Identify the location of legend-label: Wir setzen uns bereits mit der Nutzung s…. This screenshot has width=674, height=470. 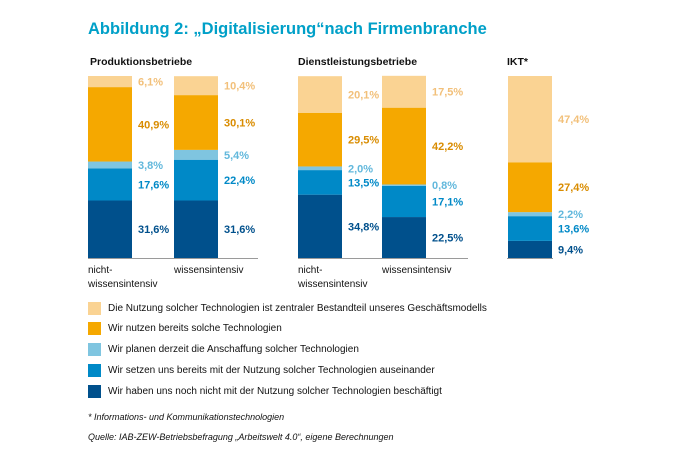
(271, 370).